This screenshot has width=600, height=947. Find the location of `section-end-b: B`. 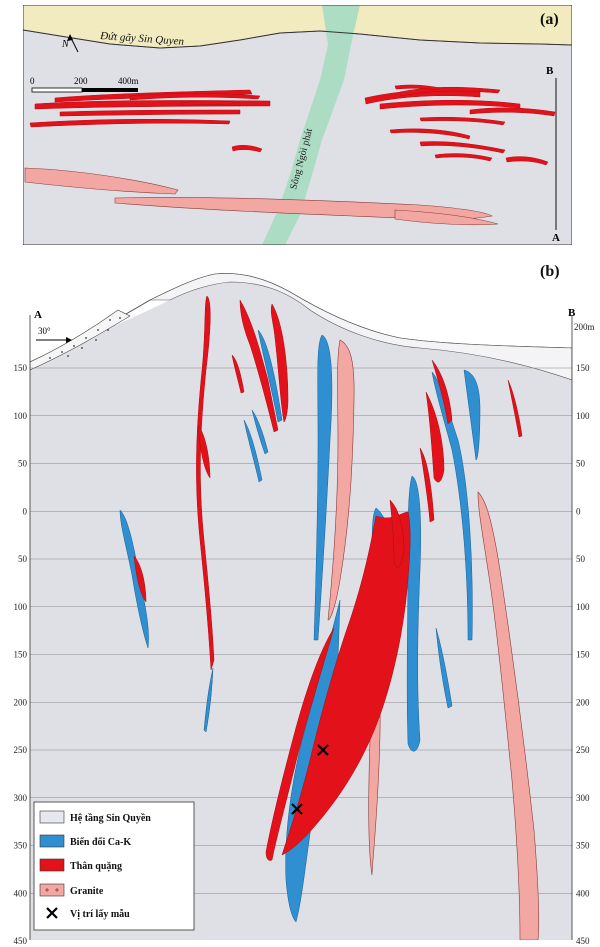

section-end-b: B is located at coordinates (550, 71).